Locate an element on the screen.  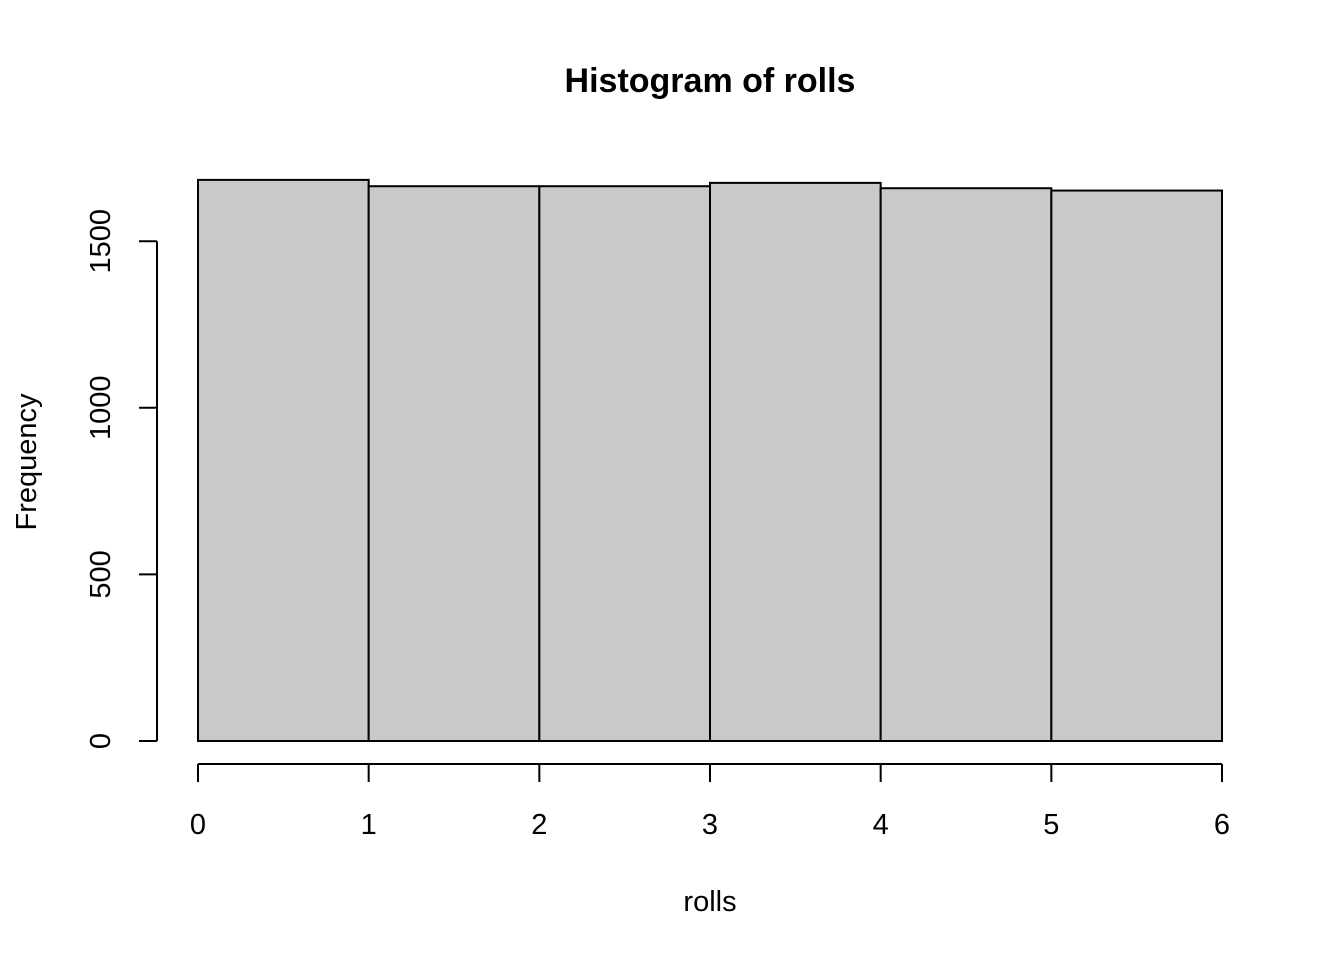
x-tick-label: 0 is located at coordinates (198, 825).